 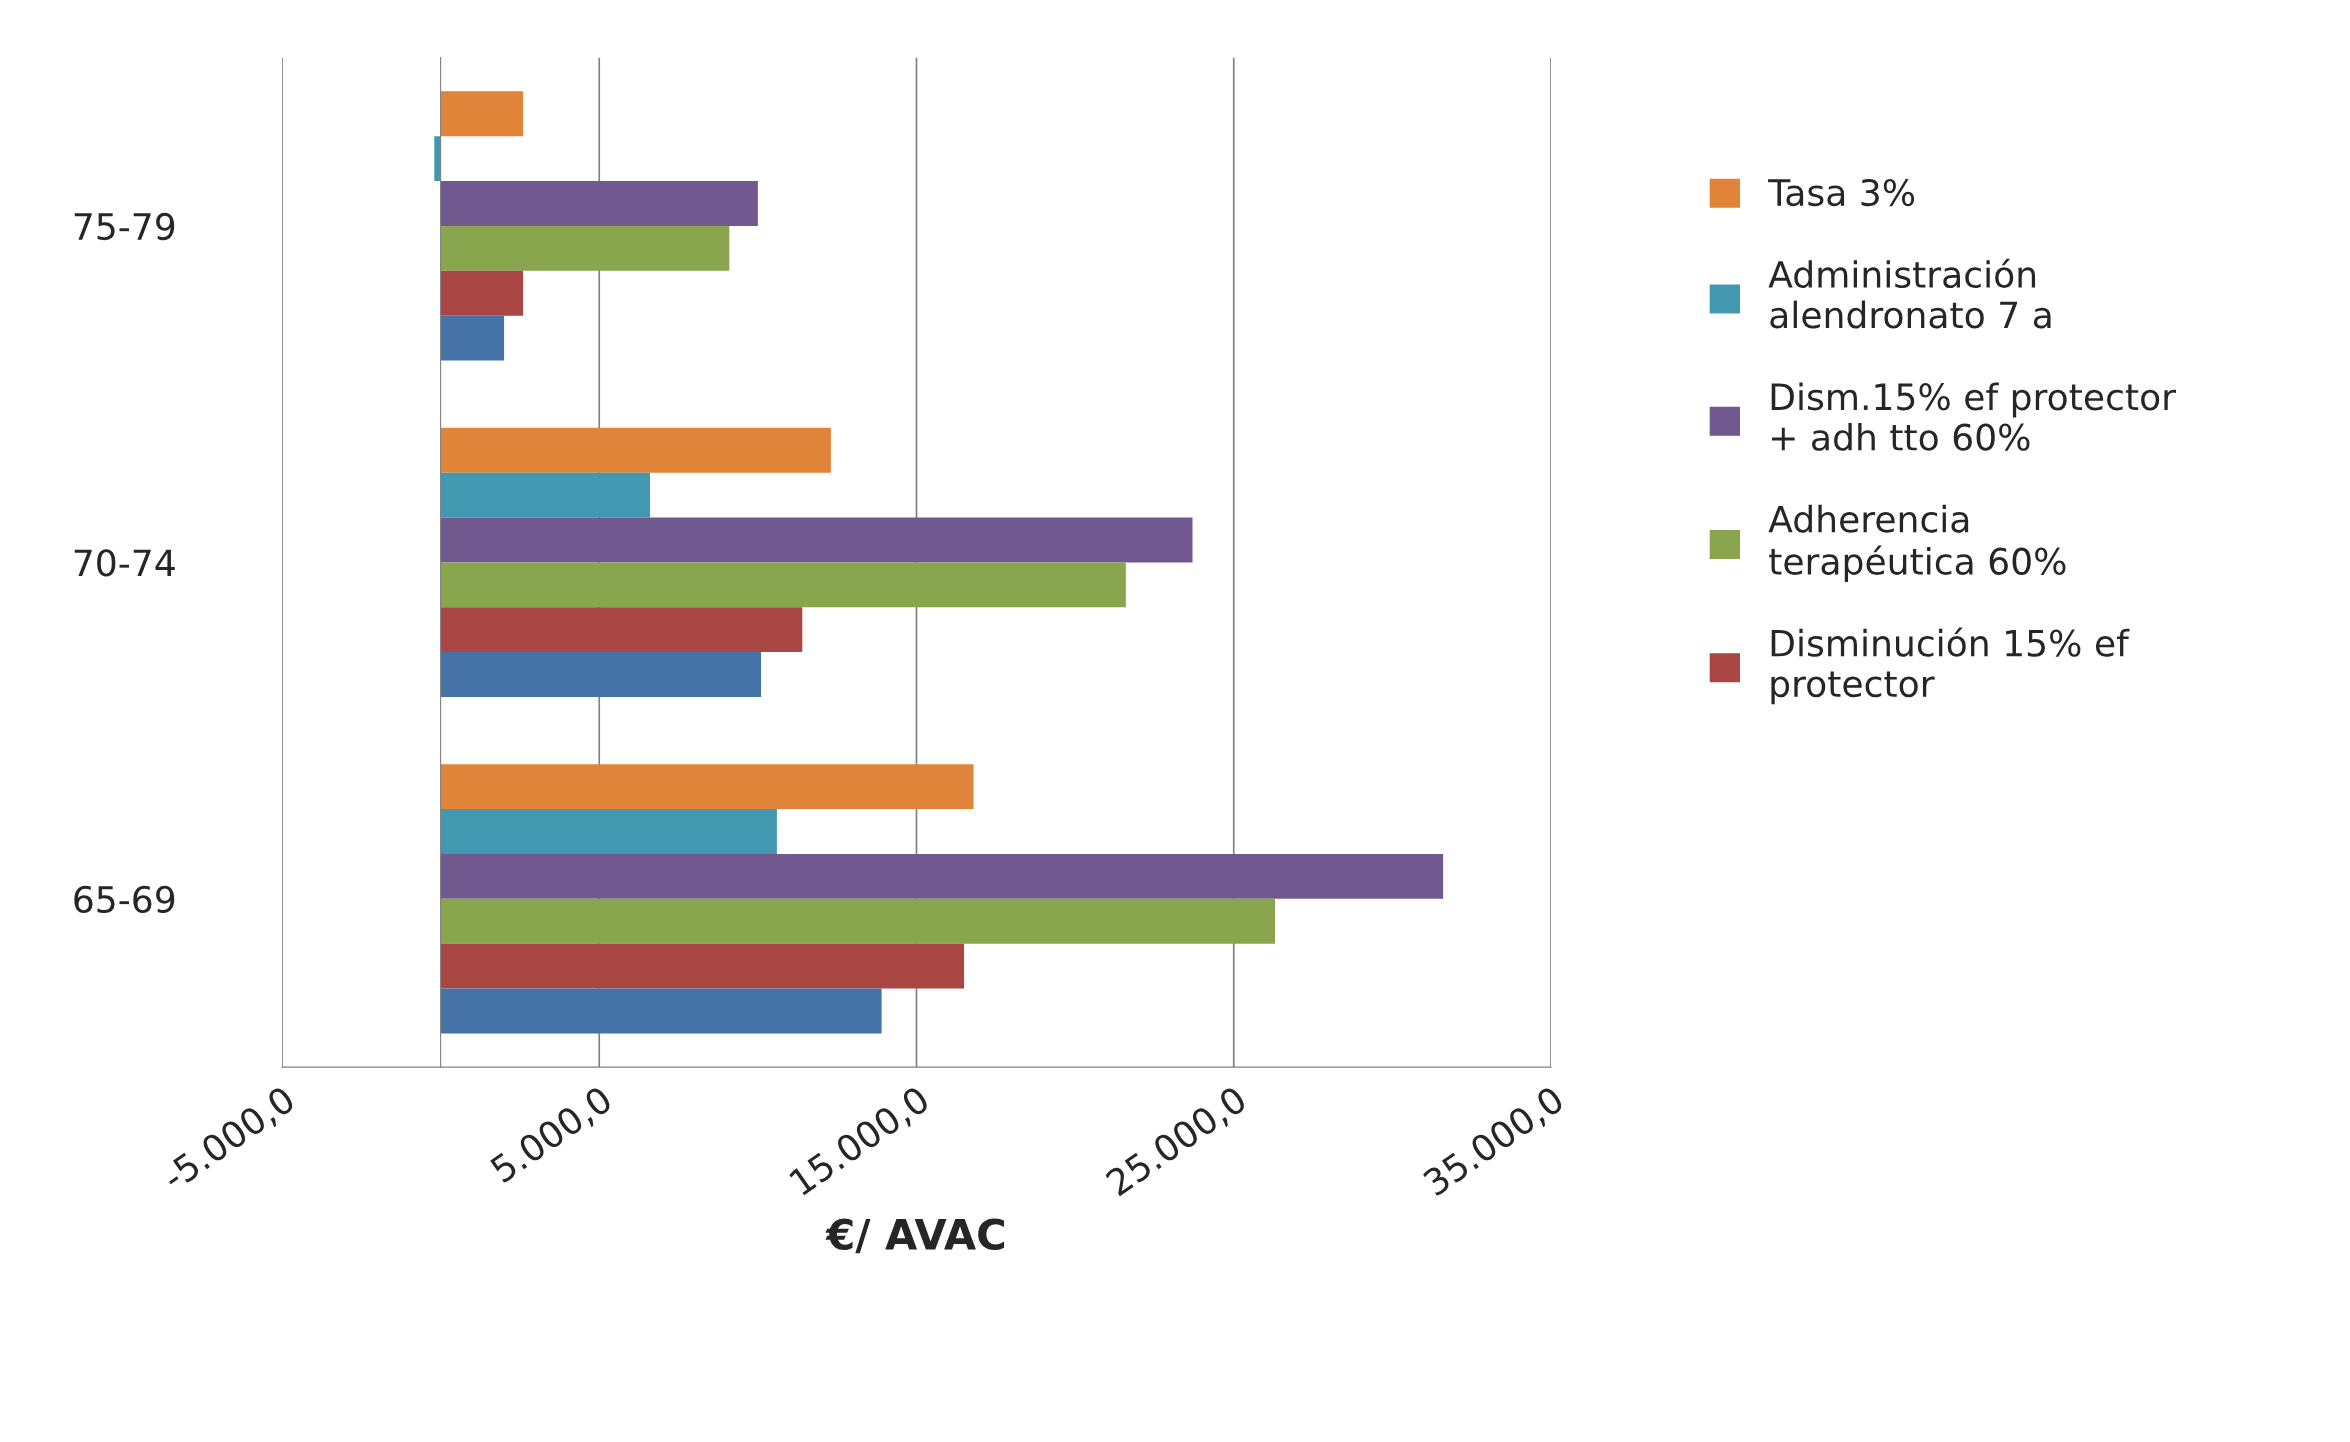 What do you see at coordinates (1917, 543) in the screenshot?
I see `legend-label: Adherencia terapéutica 60%` at bounding box center [1917, 543].